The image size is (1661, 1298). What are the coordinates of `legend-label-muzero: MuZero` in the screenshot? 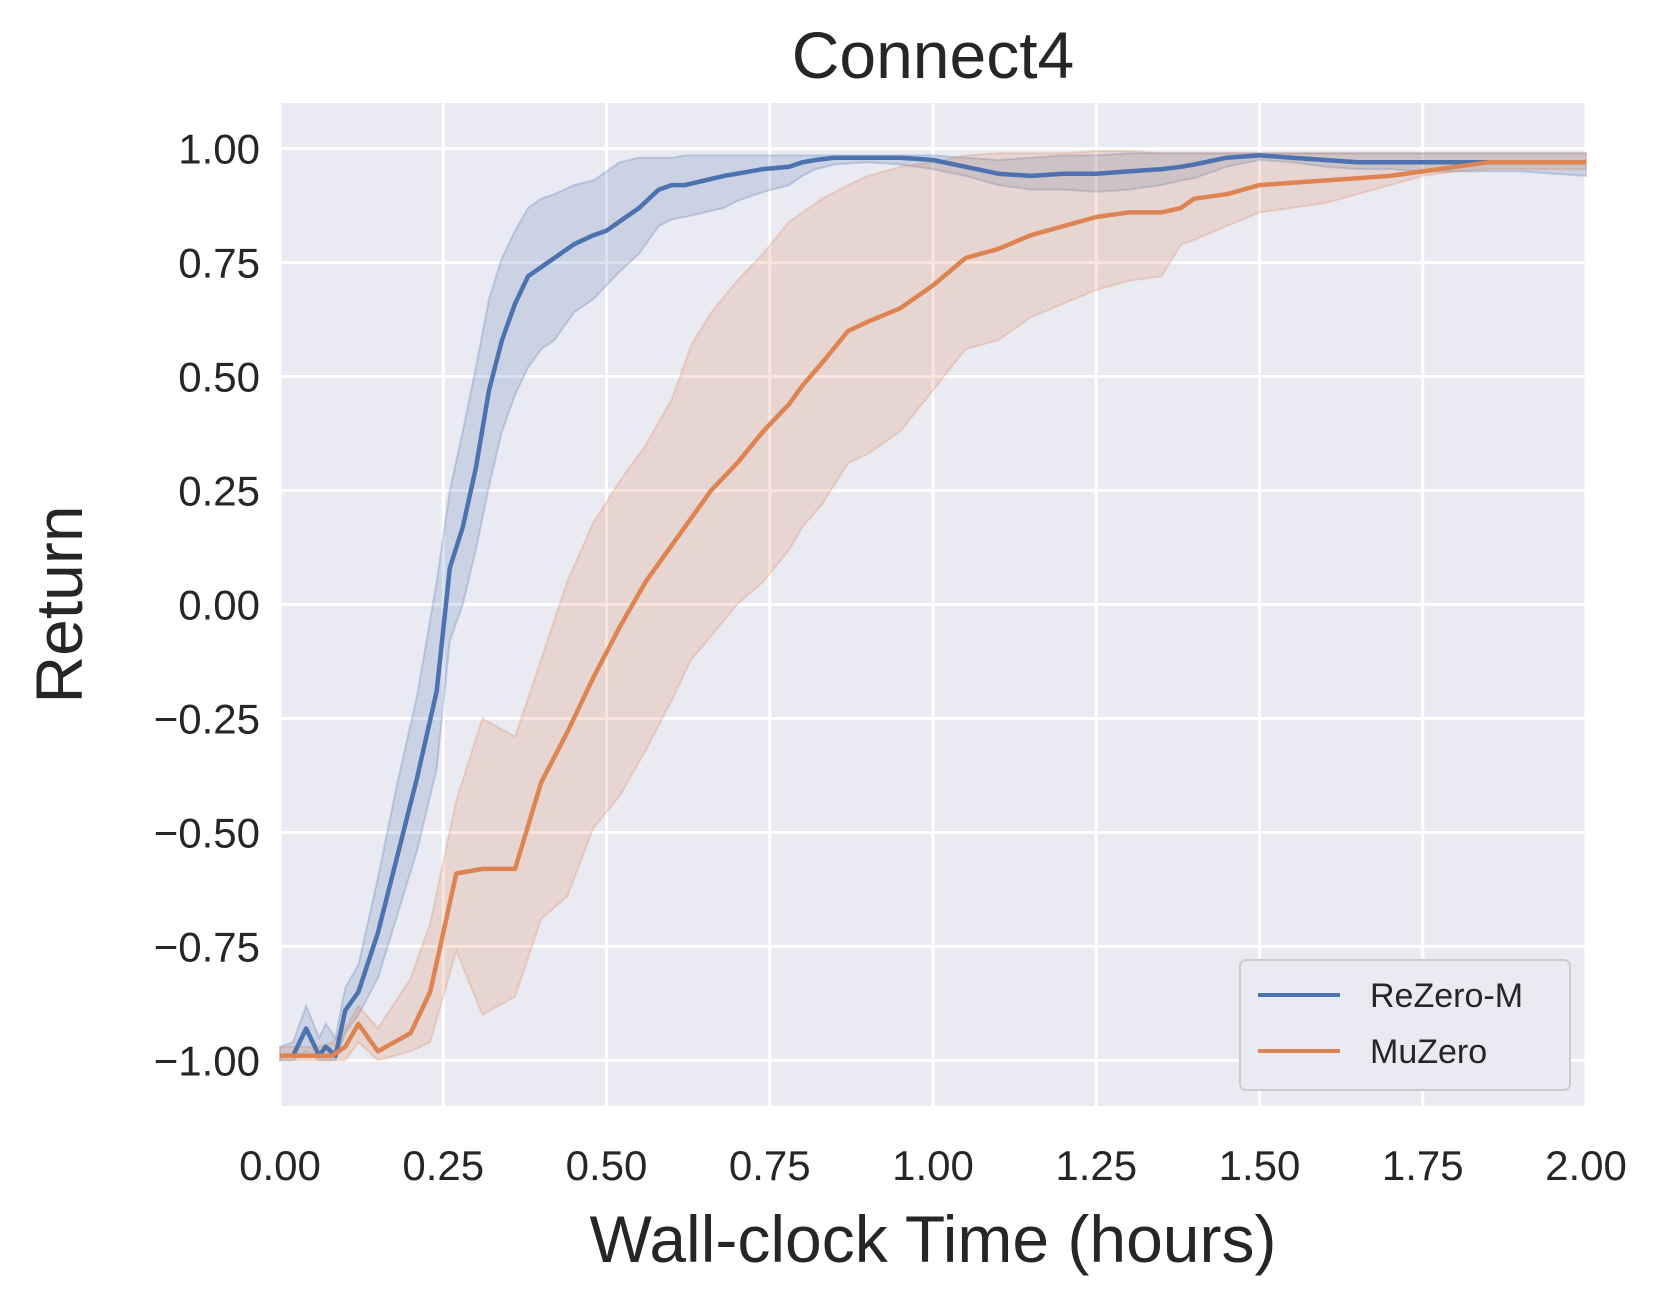 It's located at (1428, 1052).